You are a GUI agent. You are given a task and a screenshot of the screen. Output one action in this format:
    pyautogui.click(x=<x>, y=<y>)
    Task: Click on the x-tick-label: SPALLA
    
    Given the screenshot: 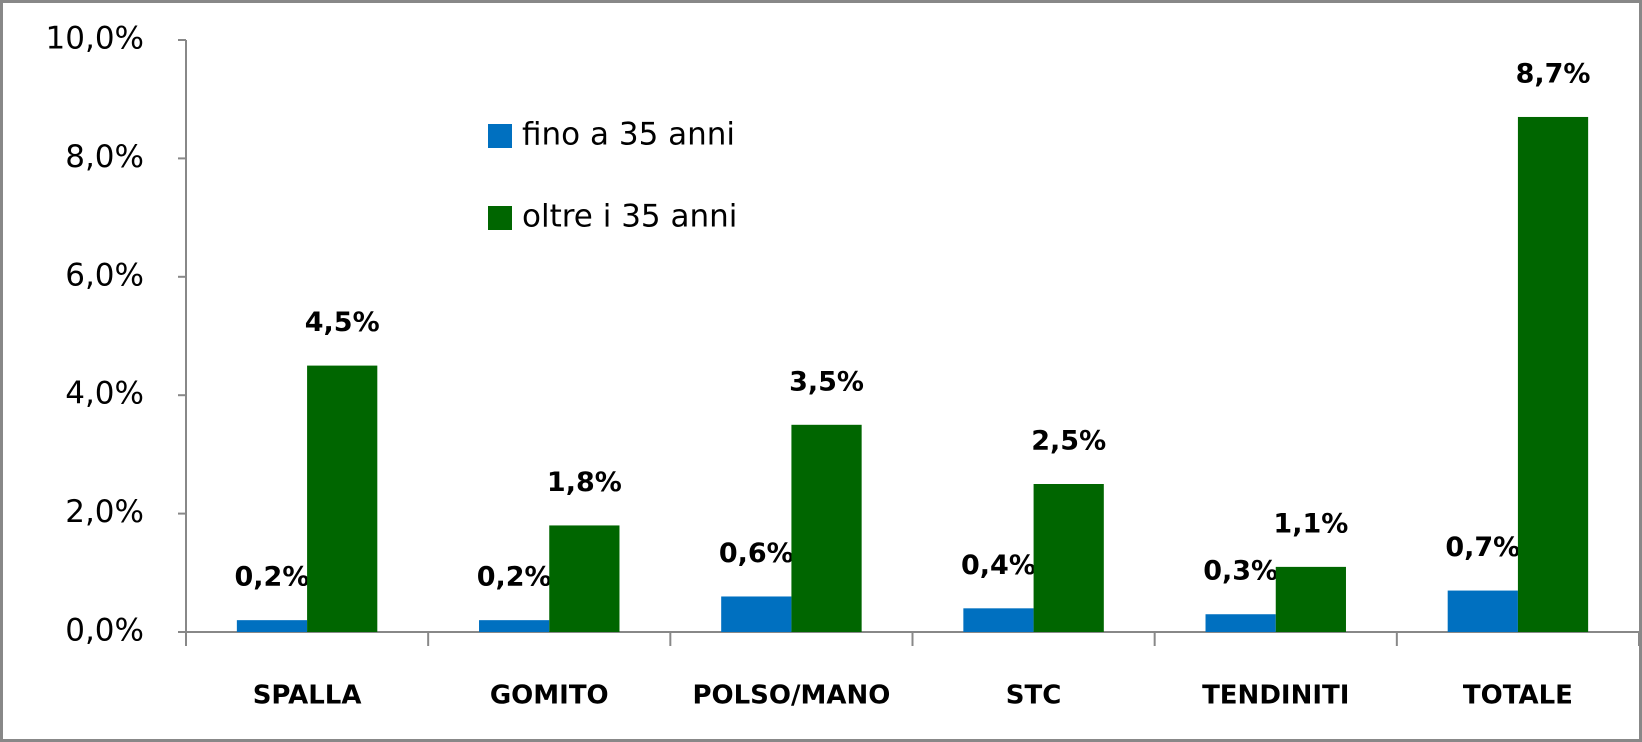 What is the action you would take?
    pyautogui.click(x=307, y=696)
    